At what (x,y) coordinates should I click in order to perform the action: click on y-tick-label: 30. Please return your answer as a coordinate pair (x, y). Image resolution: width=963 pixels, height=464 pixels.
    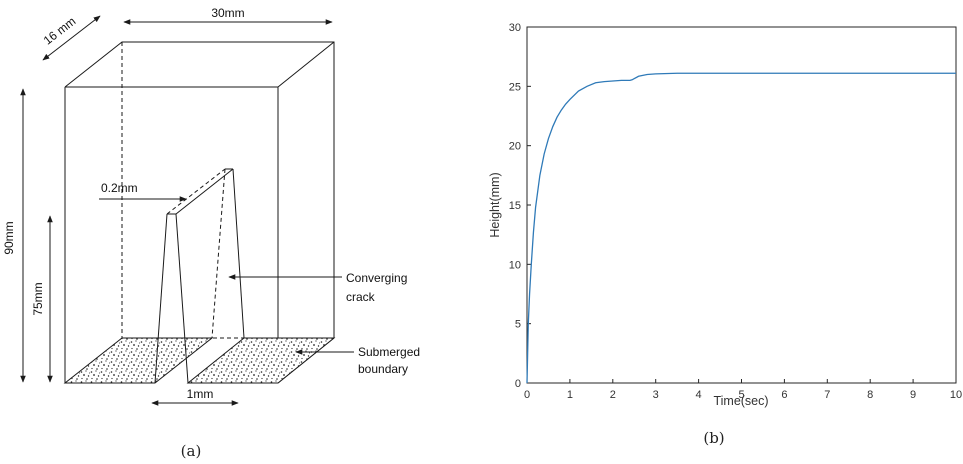
    Looking at the image, I should click on (515, 28).